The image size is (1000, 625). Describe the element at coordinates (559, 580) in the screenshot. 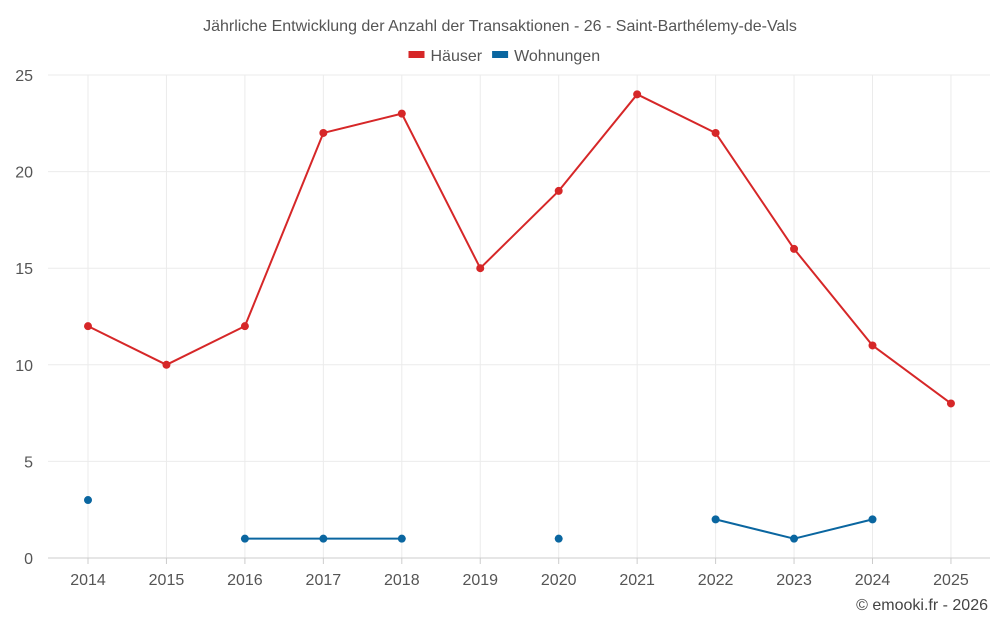

I see `x-tick-label: 2020` at that location.